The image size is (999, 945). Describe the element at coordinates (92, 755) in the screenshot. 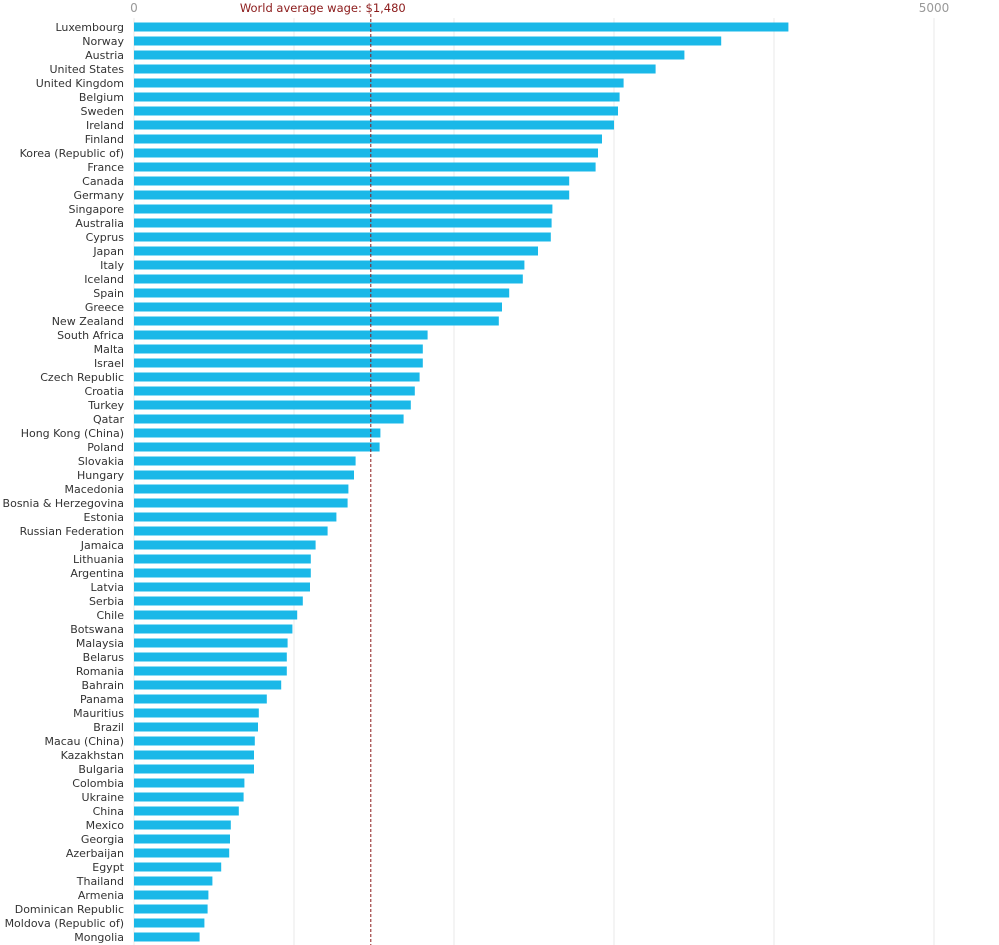

I see `category-label: Kazakhstan` at that location.